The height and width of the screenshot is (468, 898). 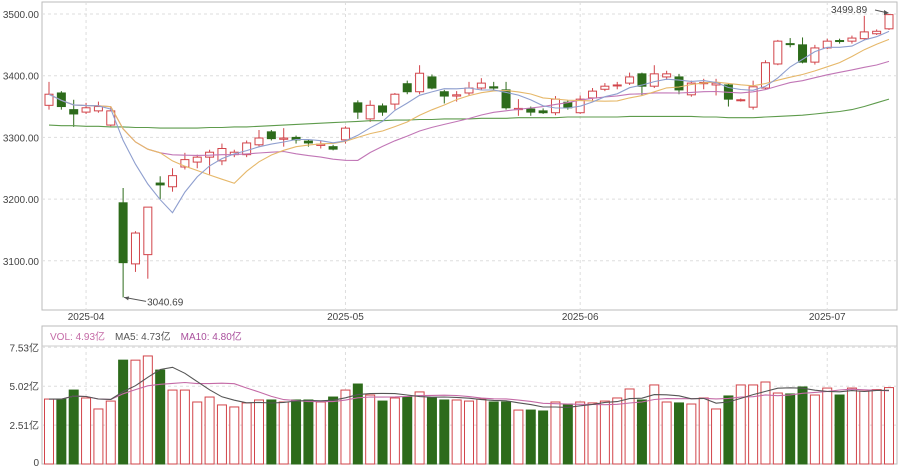 I want to click on volume-legend-item: MA10: 4.80亿, so click(x=211, y=336).